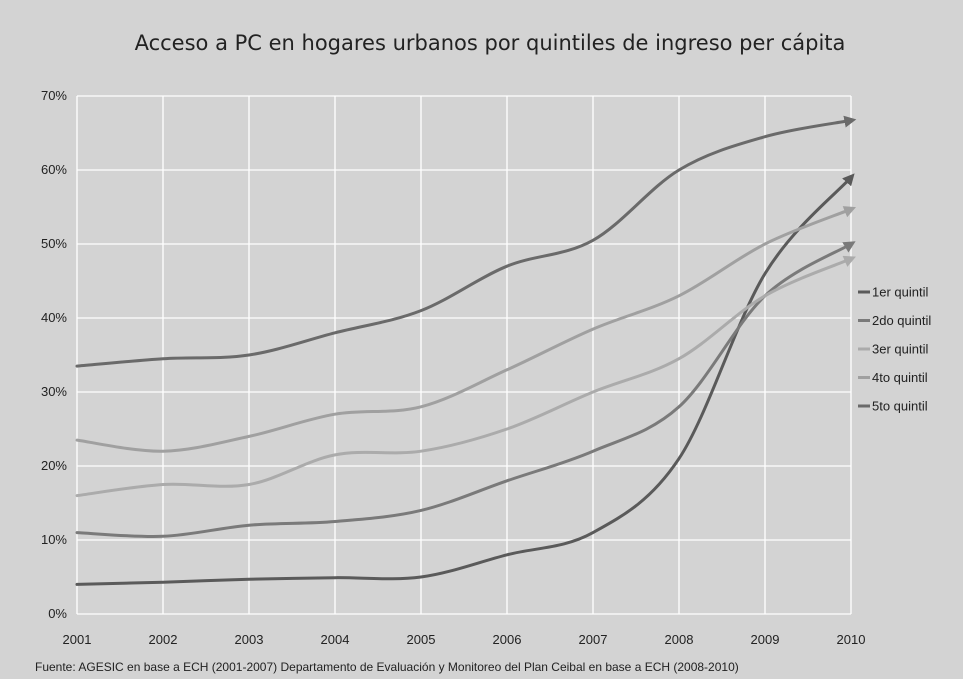 The height and width of the screenshot is (679, 963). I want to click on x-tick-label: 2001, so click(77, 639).